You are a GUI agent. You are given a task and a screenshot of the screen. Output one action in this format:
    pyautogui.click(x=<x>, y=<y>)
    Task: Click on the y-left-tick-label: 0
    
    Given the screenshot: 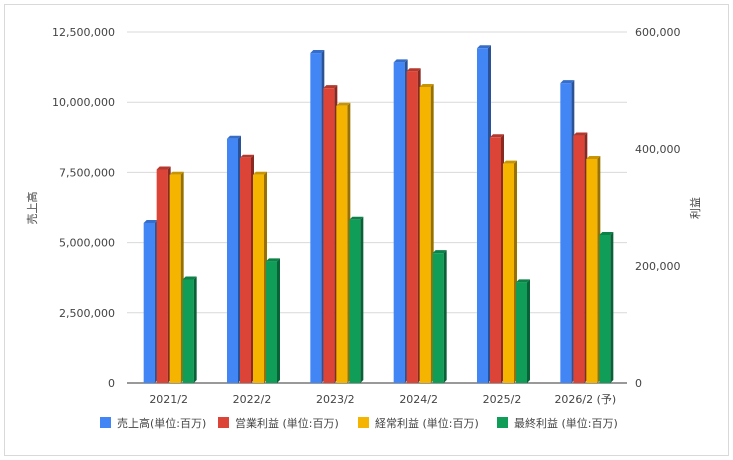 What is the action you would take?
    pyautogui.click(x=111, y=383)
    